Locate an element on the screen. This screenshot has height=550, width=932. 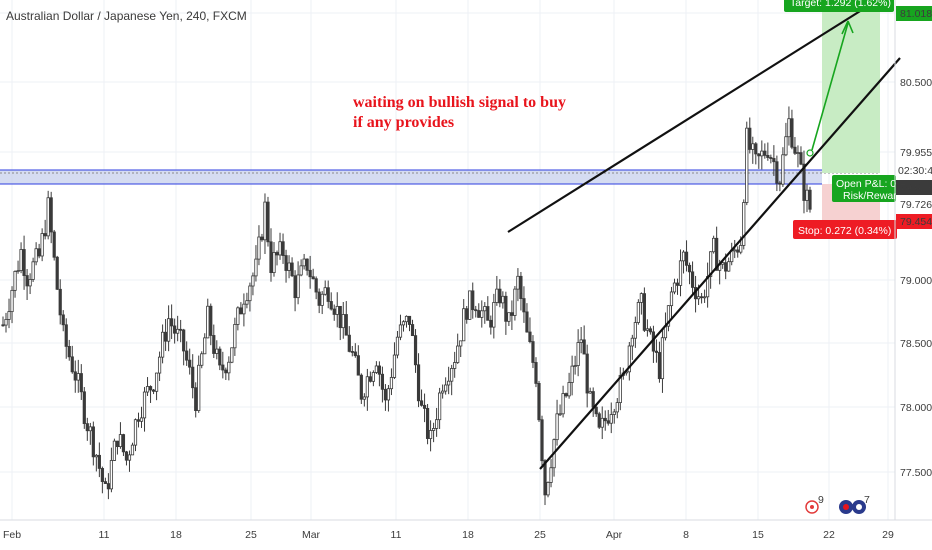
price-axis: 80.500 79.955 79.000 78.500 78.000 77.500 is located at coordinates (916, 278).